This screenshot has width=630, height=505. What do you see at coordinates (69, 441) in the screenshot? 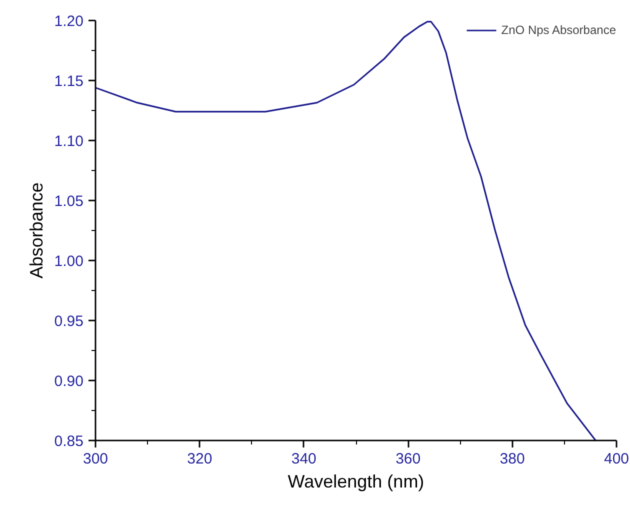
I see `y-tick-label: 0.85` at bounding box center [69, 441].